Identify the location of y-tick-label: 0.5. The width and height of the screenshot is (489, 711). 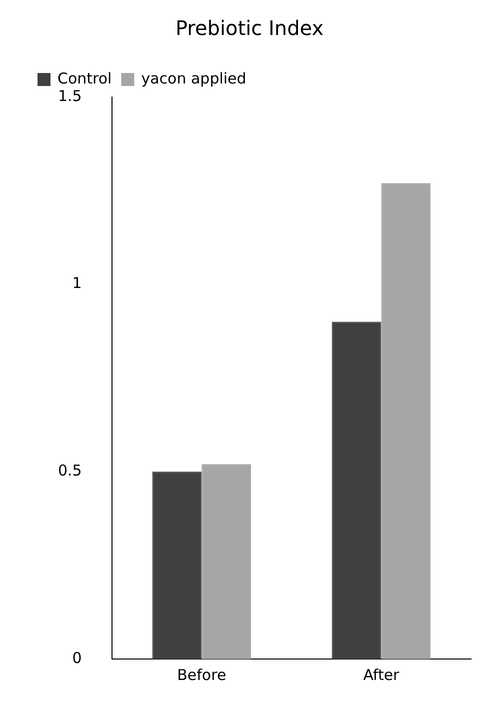
(70, 471).